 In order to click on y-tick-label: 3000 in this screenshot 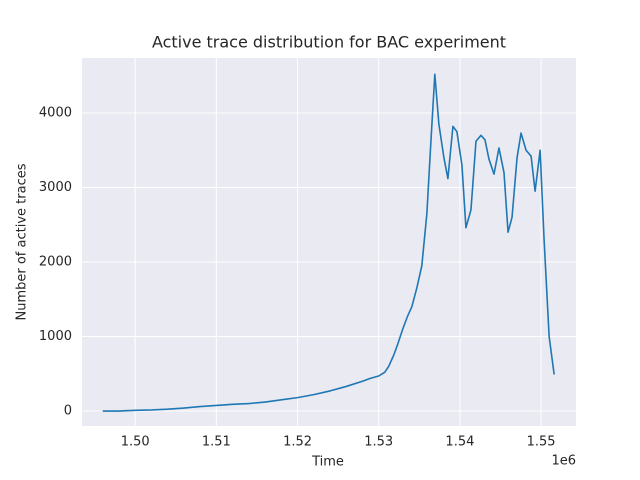, I will do `click(55, 187)`.